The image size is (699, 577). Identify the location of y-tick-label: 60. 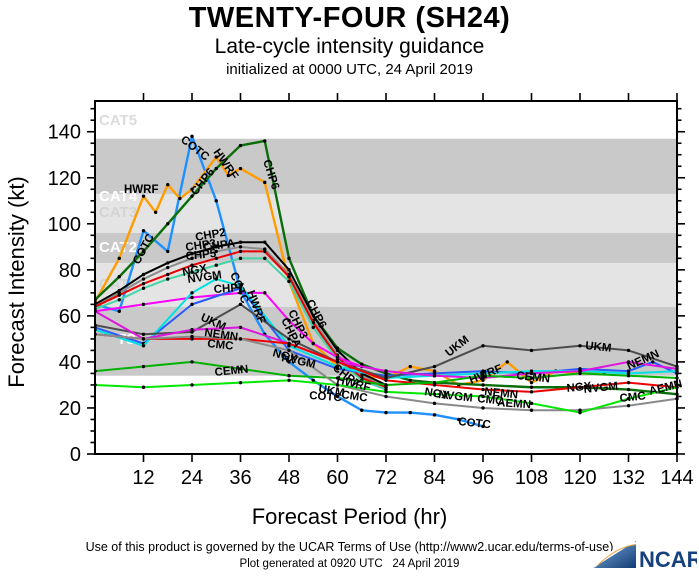
(70, 317).